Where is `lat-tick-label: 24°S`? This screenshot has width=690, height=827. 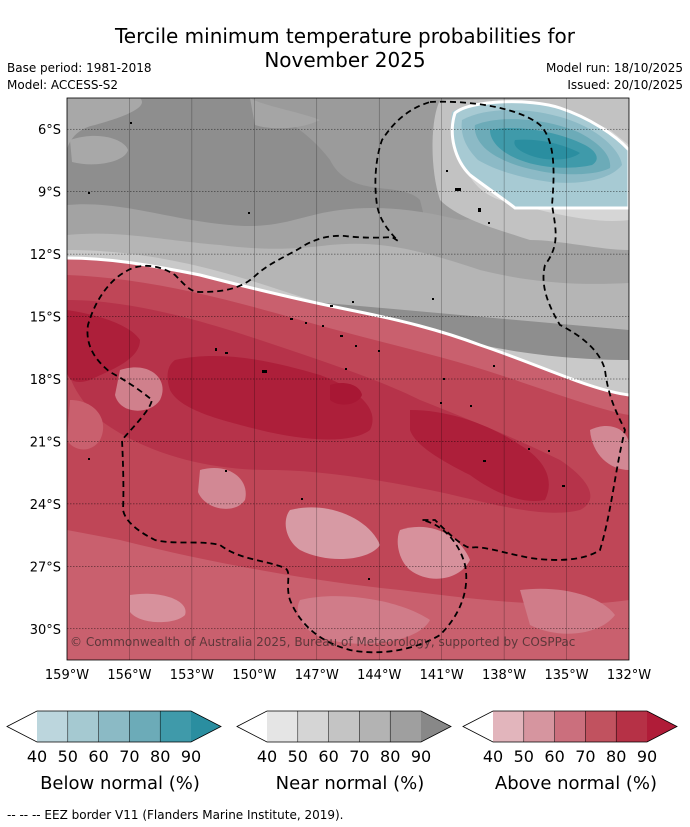
lat-tick-label: 24°S is located at coordinates (45, 505).